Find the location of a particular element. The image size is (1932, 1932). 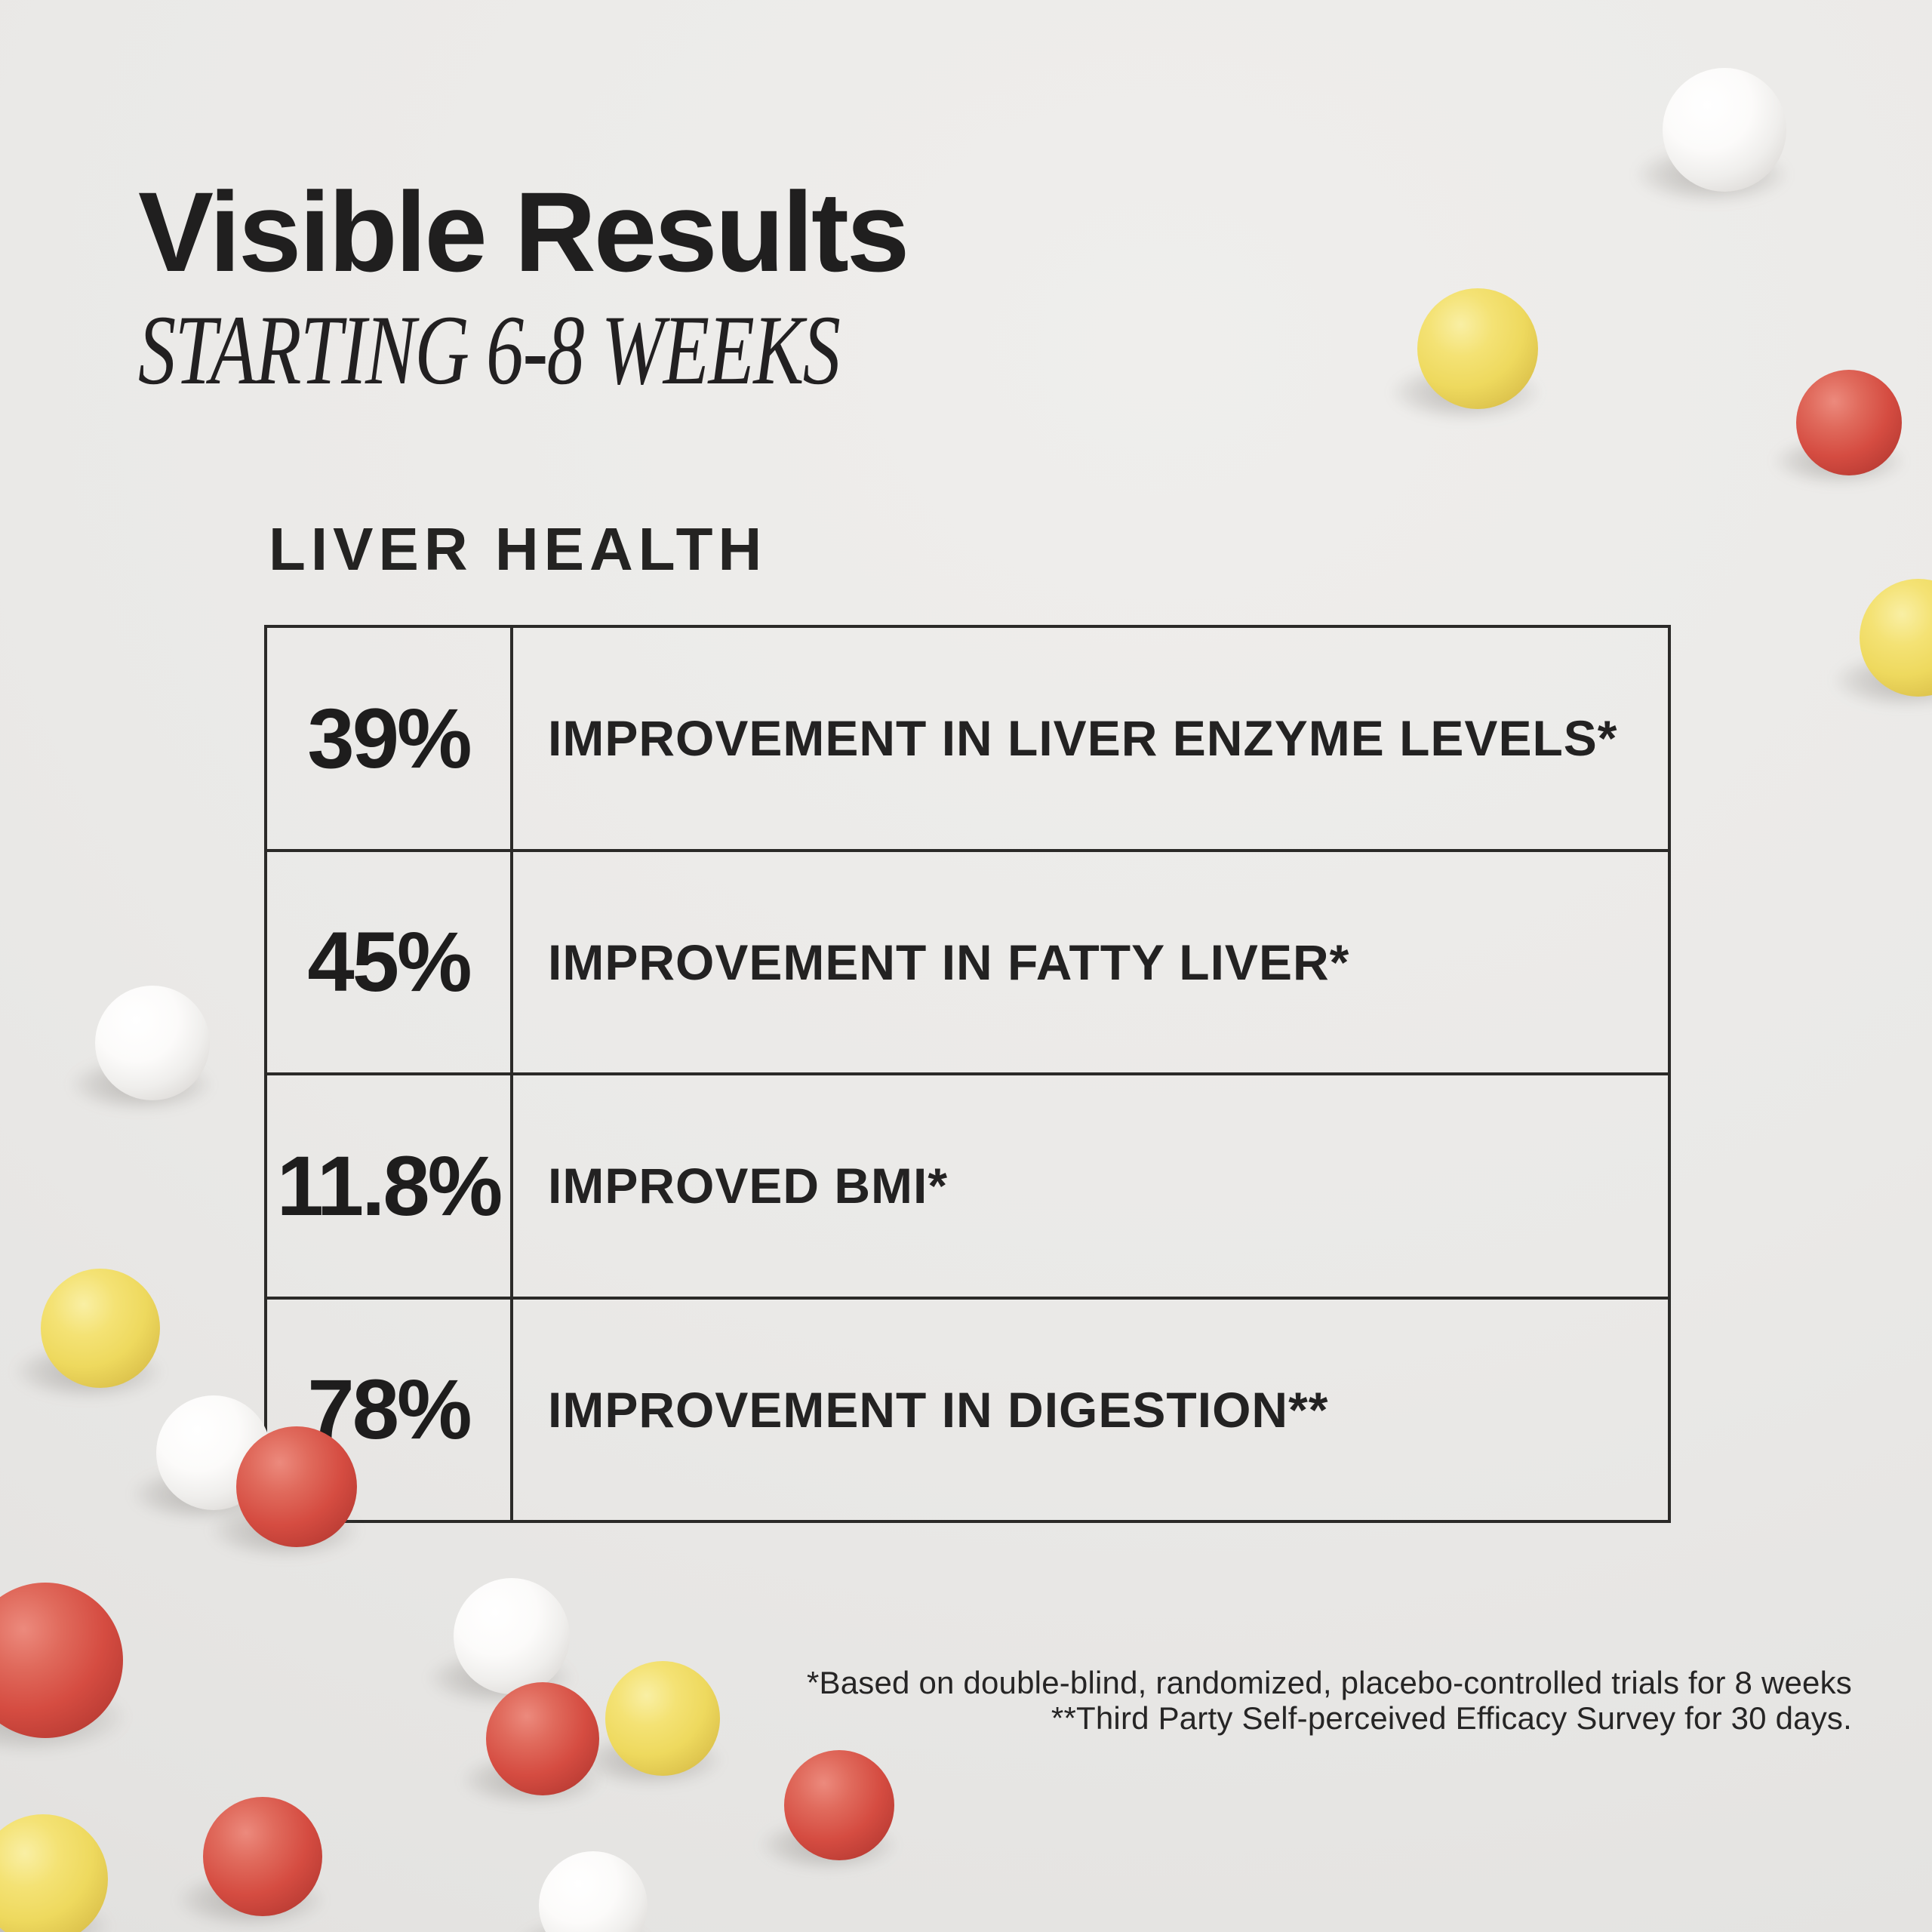

percent-value: 45% is located at coordinates (389, 962).